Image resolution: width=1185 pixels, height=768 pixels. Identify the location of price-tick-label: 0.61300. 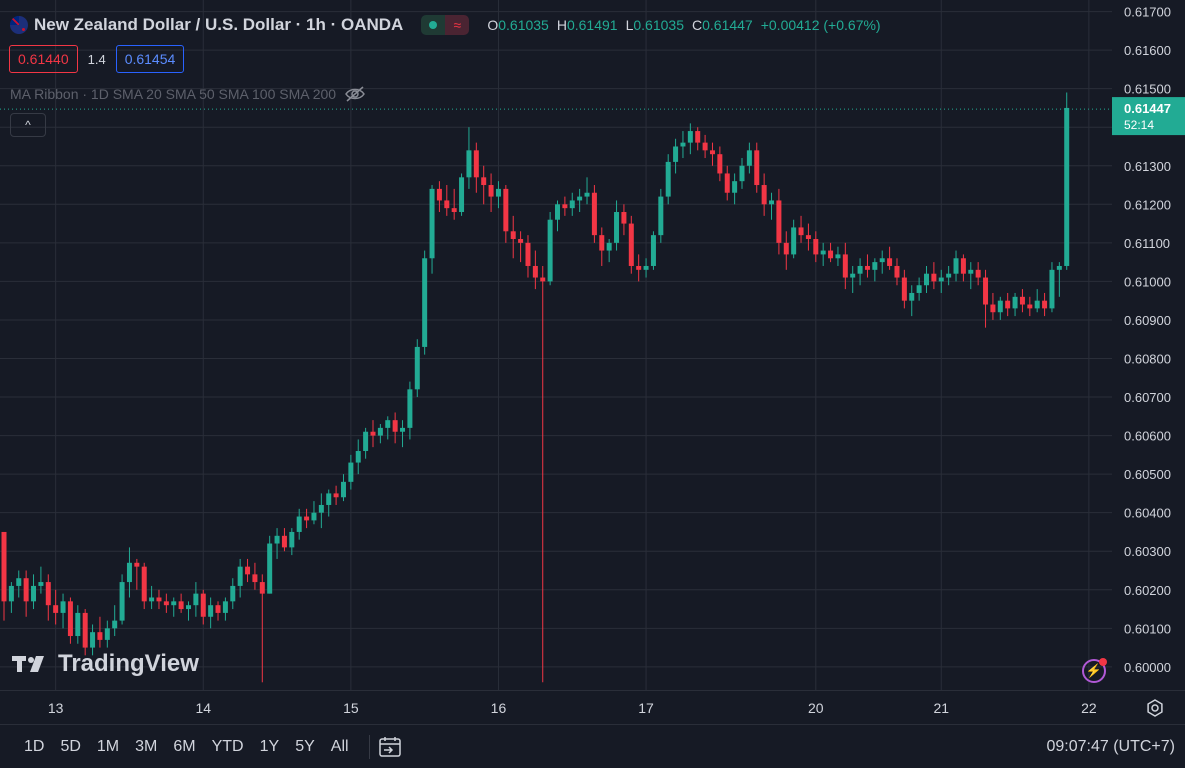
(1147, 166).